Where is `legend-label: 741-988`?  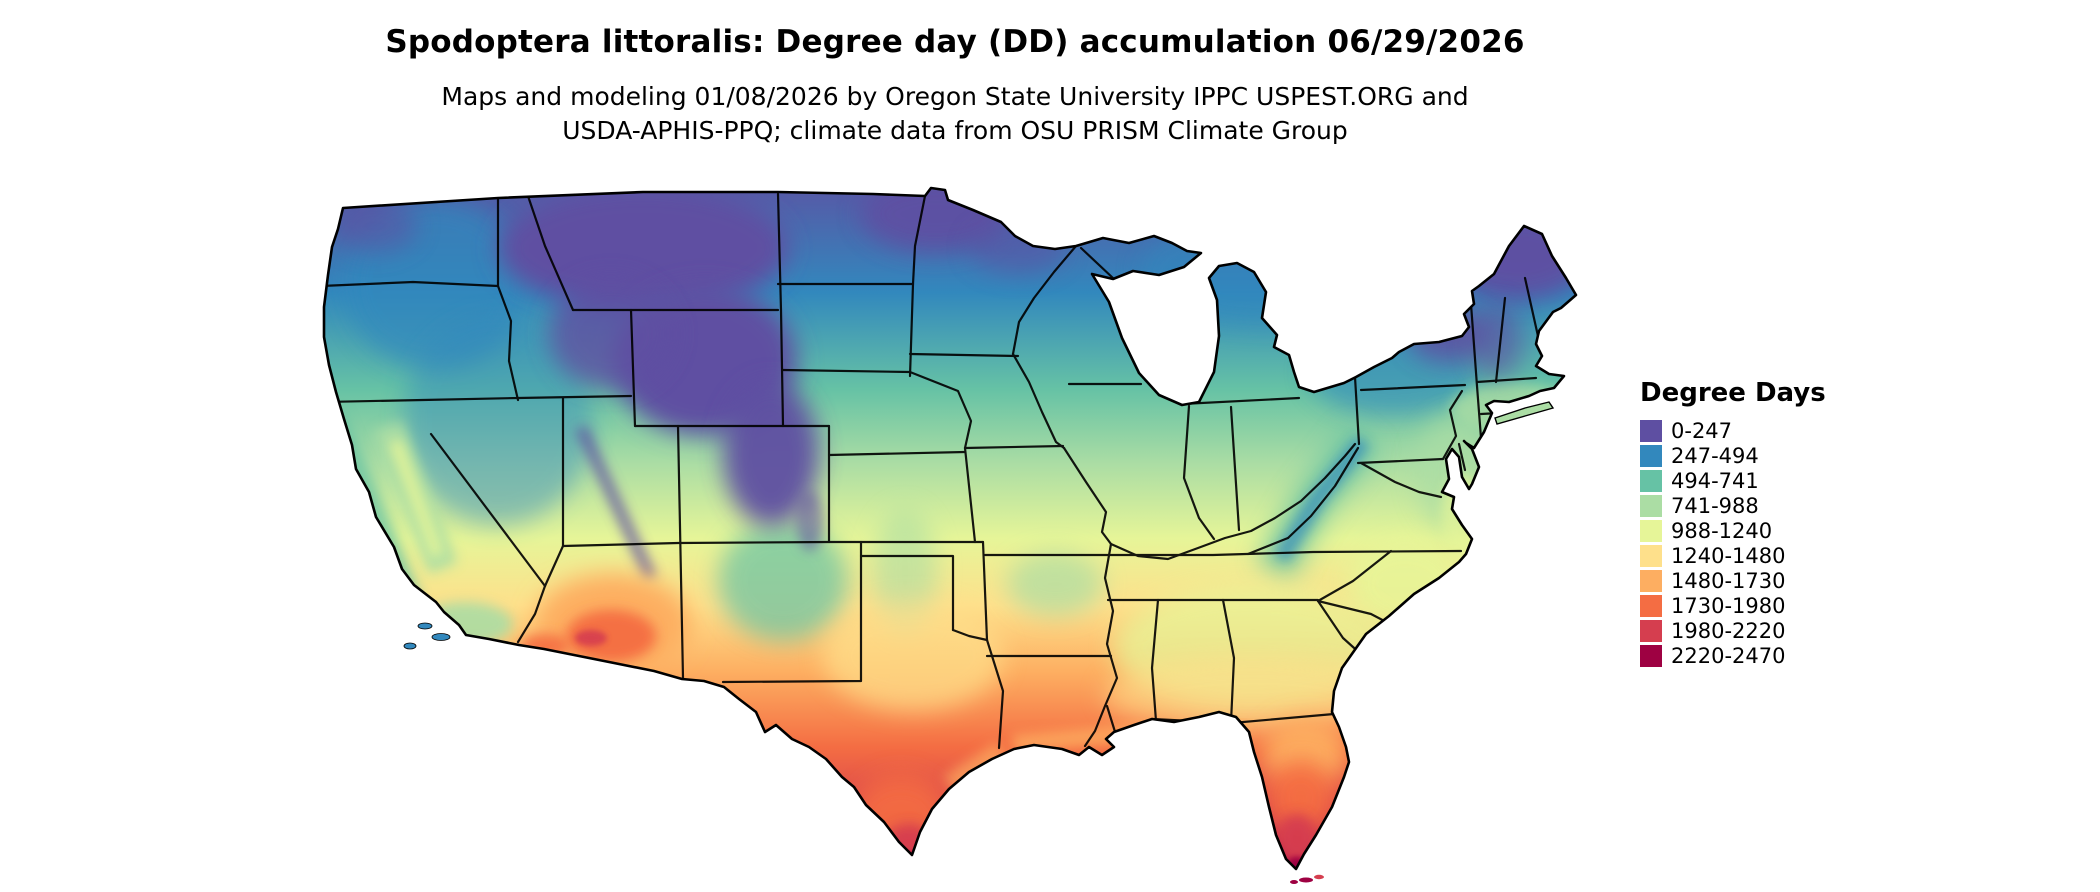 legend-label: 741-988 is located at coordinates (1715, 505).